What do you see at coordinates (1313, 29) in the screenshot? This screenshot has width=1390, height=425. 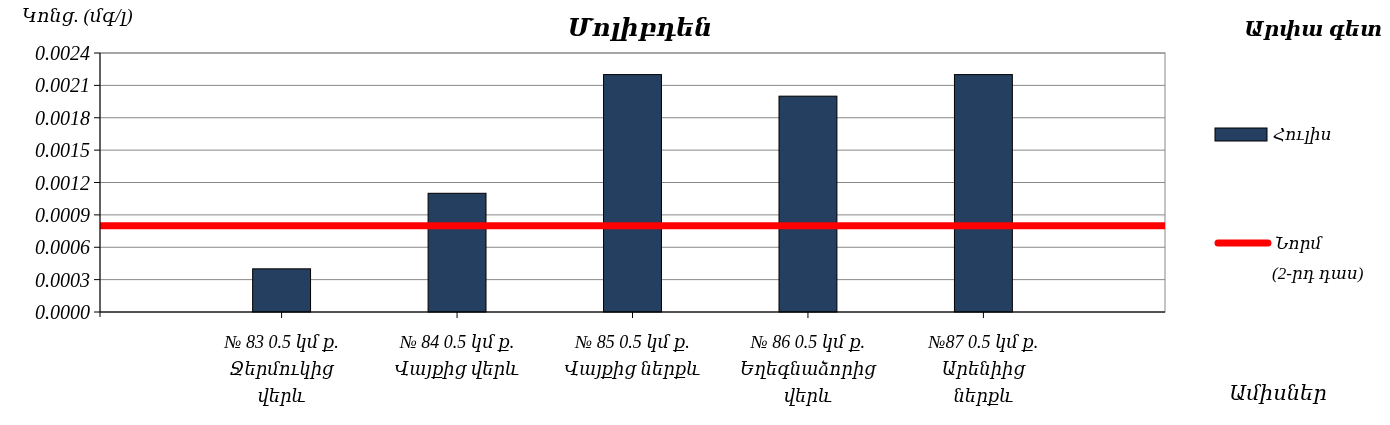 I see `text: Արփա գետ` at bounding box center [1313, 29].